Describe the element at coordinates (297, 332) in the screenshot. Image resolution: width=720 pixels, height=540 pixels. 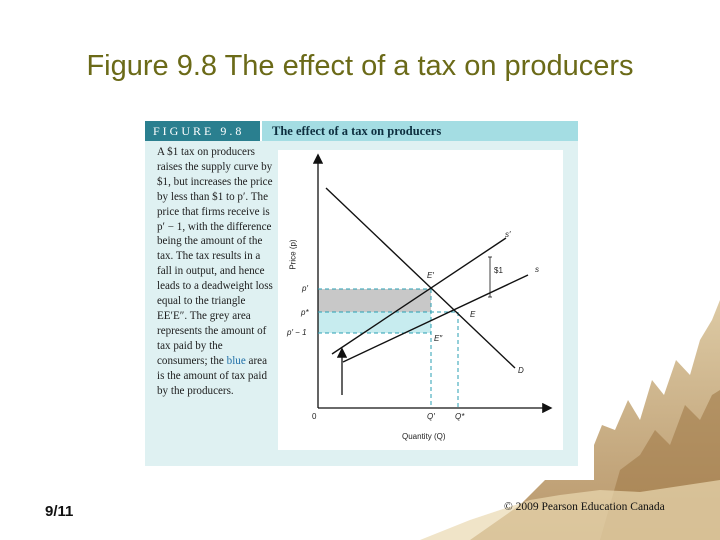
I see `p-prime-minus-1-label: p′ − 1` at that location.